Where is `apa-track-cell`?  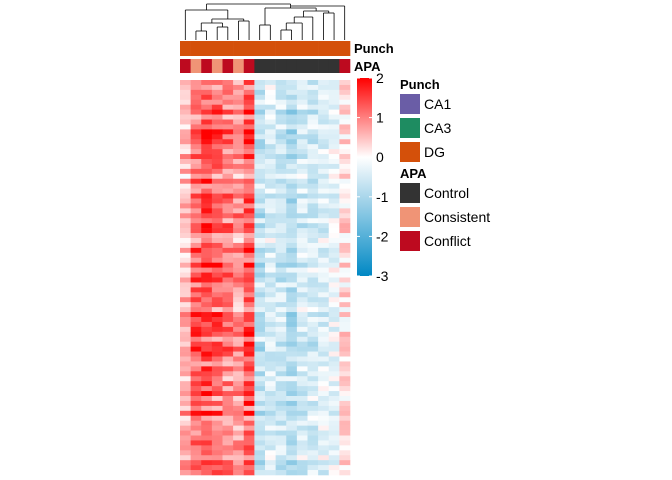
apa-track-cell is located at coordinates (292, 66).